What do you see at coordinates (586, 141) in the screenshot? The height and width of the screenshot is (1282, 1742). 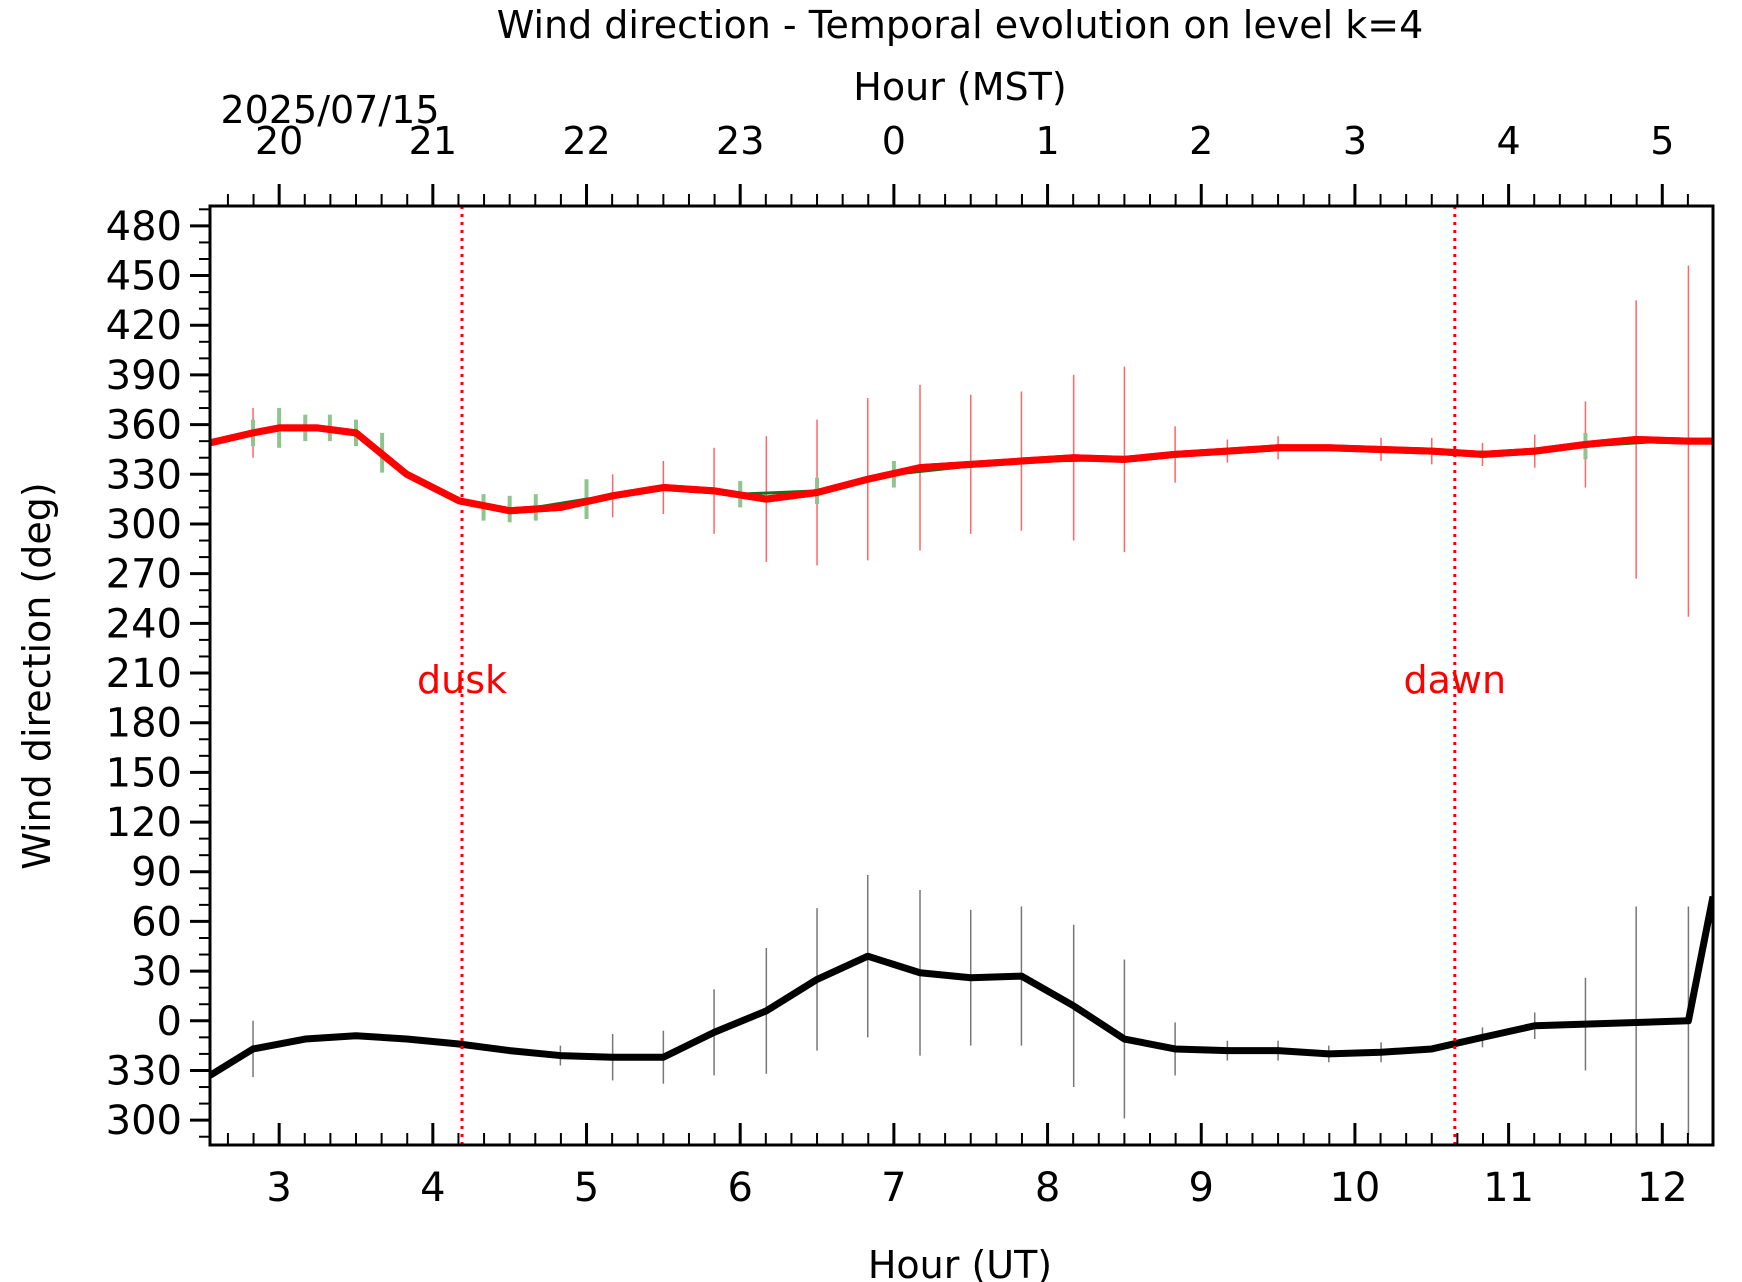 I see `top-tick-label: 22` at bounding box center [586, 141].